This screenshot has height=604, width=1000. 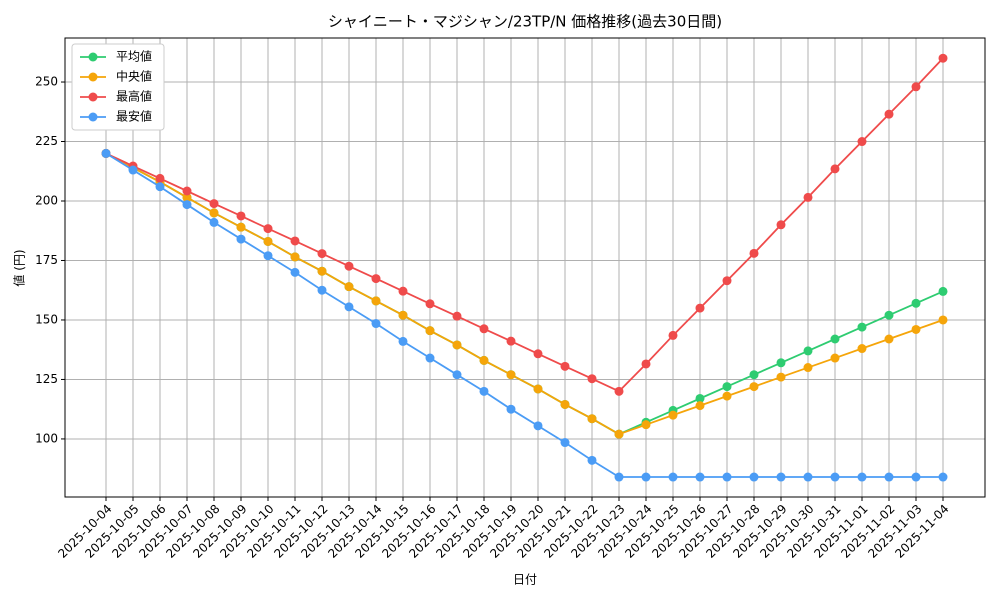 I want to click on legend-label: 中央値, so click(x=134, y=76).